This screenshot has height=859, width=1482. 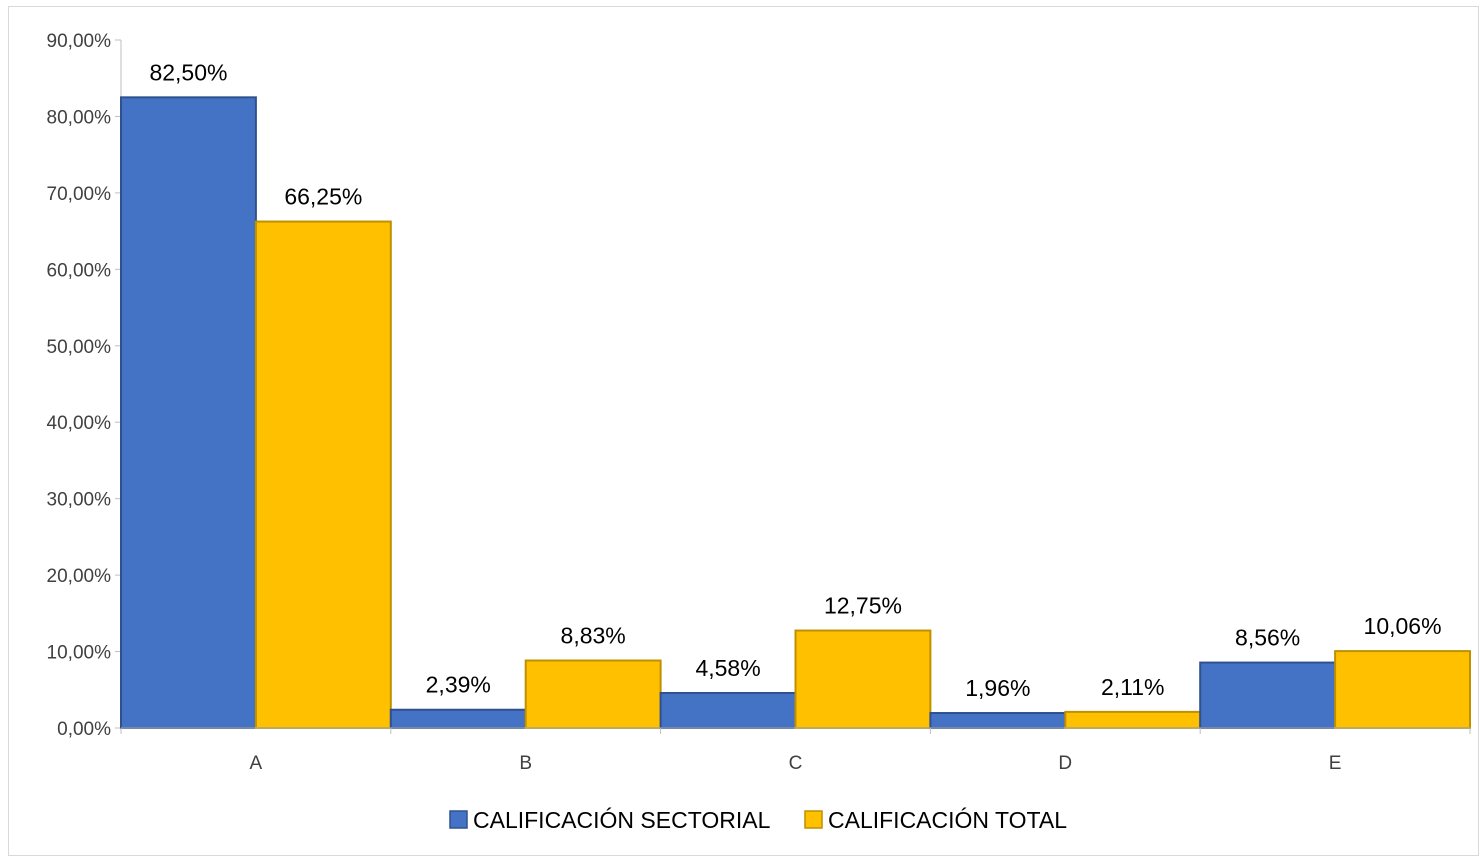 What do you see at coordinates (256, 763) in the screenshot?
I see `x-category-label: A` at bounding box center [256, 763].